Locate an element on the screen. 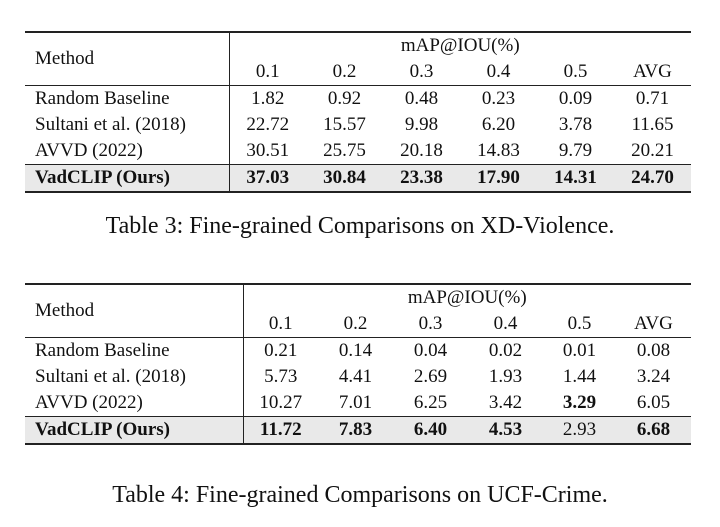 The height and width of the screenshot is (527, 720). table-cell: 0.02 is located at coordinates (505, 350).